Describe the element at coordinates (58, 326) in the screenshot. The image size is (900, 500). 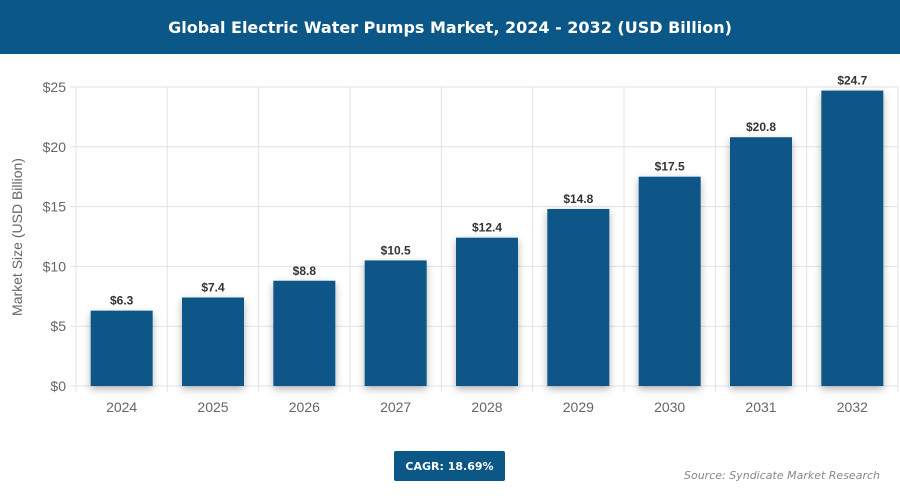
I see `y-tick-label: $5` at that location.